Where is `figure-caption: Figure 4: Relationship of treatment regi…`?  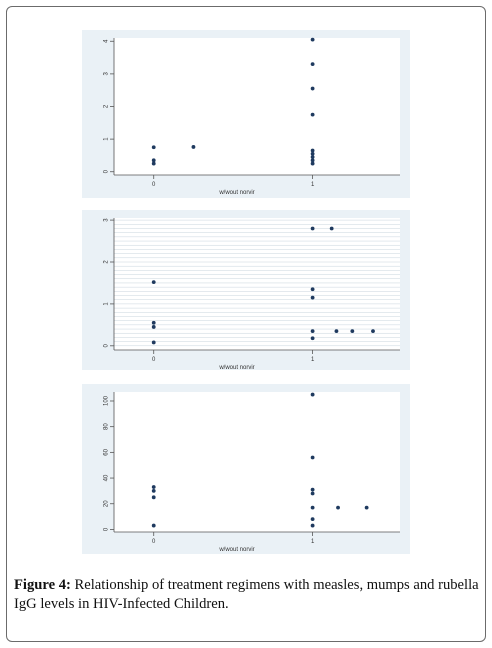 figure-caption: Figure 4: Relationship of treatment regi… is located at coordinates (247, 595).